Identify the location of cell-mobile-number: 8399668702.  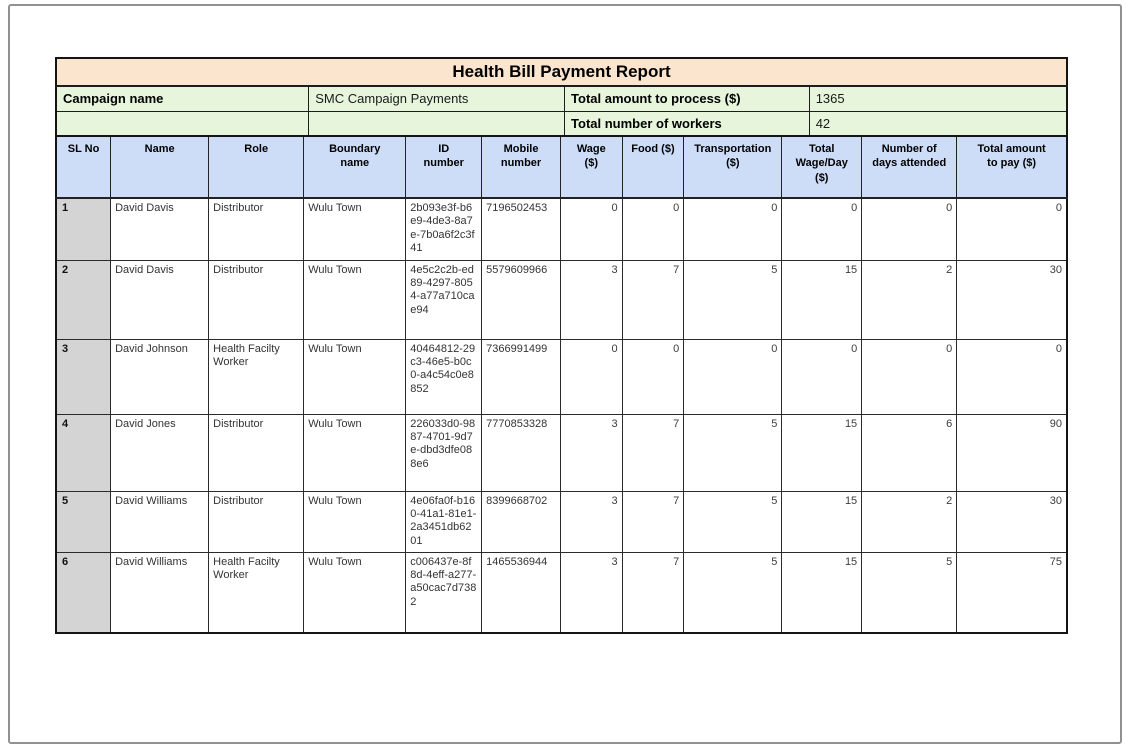
(521, 521).